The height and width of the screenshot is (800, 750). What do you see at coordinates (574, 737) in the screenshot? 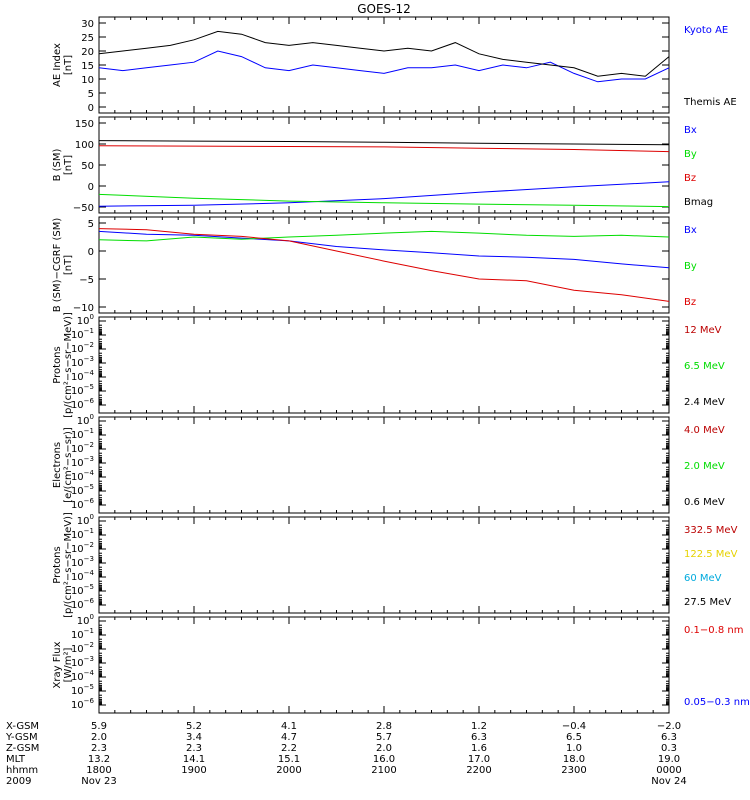
I see `ephemeris-cell: 6.5` at bounding box center [574, 737].